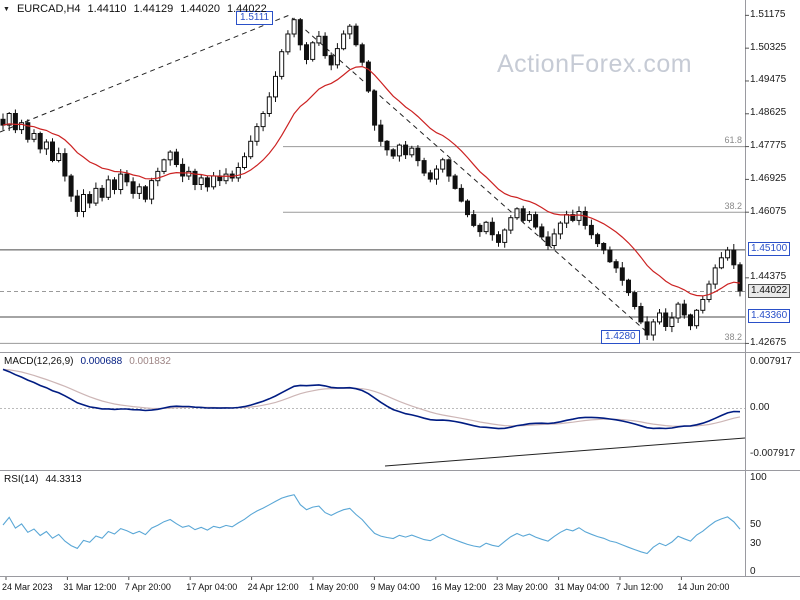  What do you see at coordinates (247, 9) in the screenshot?
I see `ohlc-close: 1.44022` at bounding box center [247, 9].